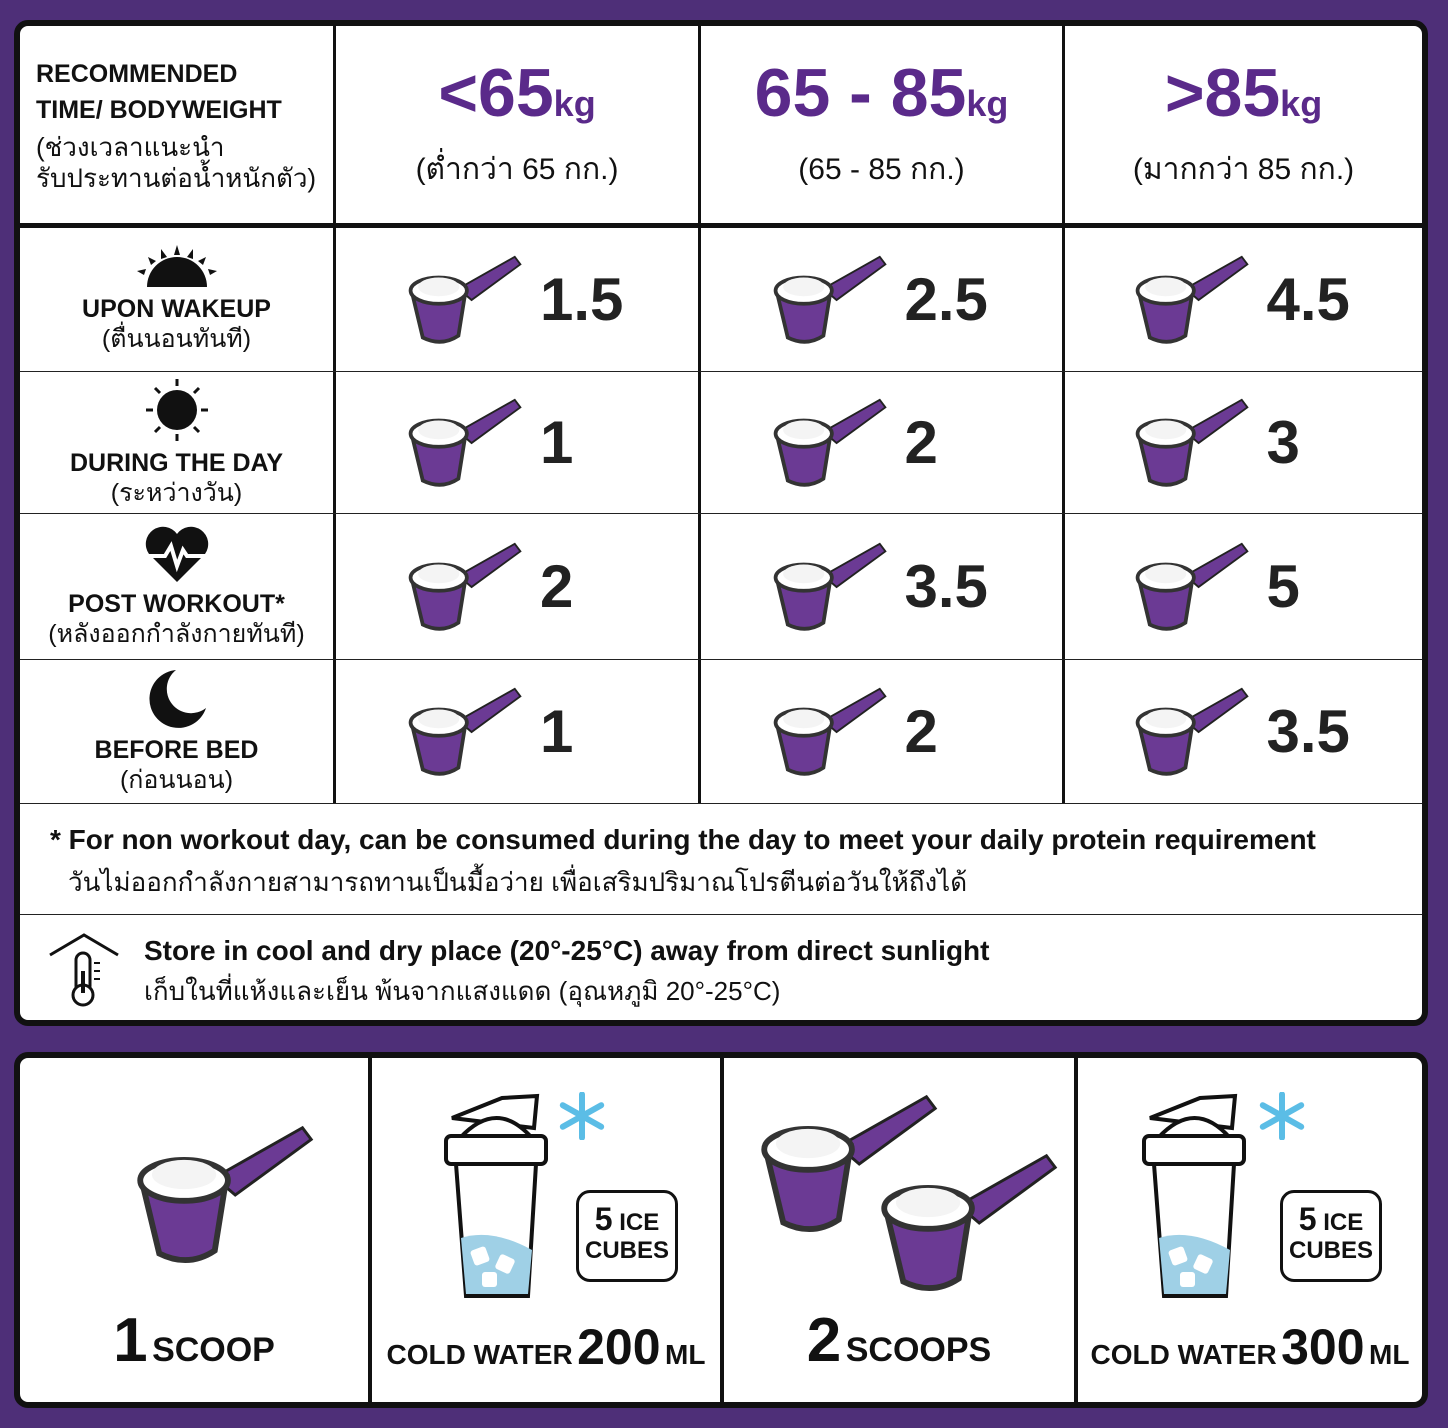  What do you see at coordinates (176, 604) in the screenshot?
I see `time-label: POST WORKOUT*` at bounding box center [176, 604].